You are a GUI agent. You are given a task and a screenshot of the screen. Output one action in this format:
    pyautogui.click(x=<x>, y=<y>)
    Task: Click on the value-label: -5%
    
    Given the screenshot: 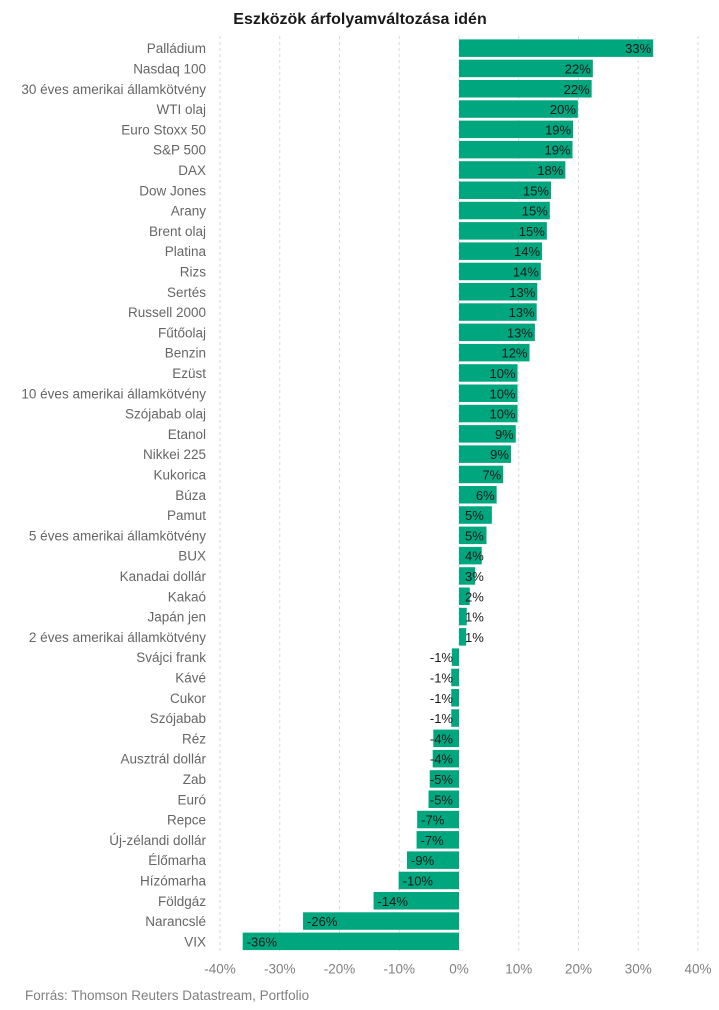 What is the action you would take?
    pyautogui.click(x=442, y=779)
    